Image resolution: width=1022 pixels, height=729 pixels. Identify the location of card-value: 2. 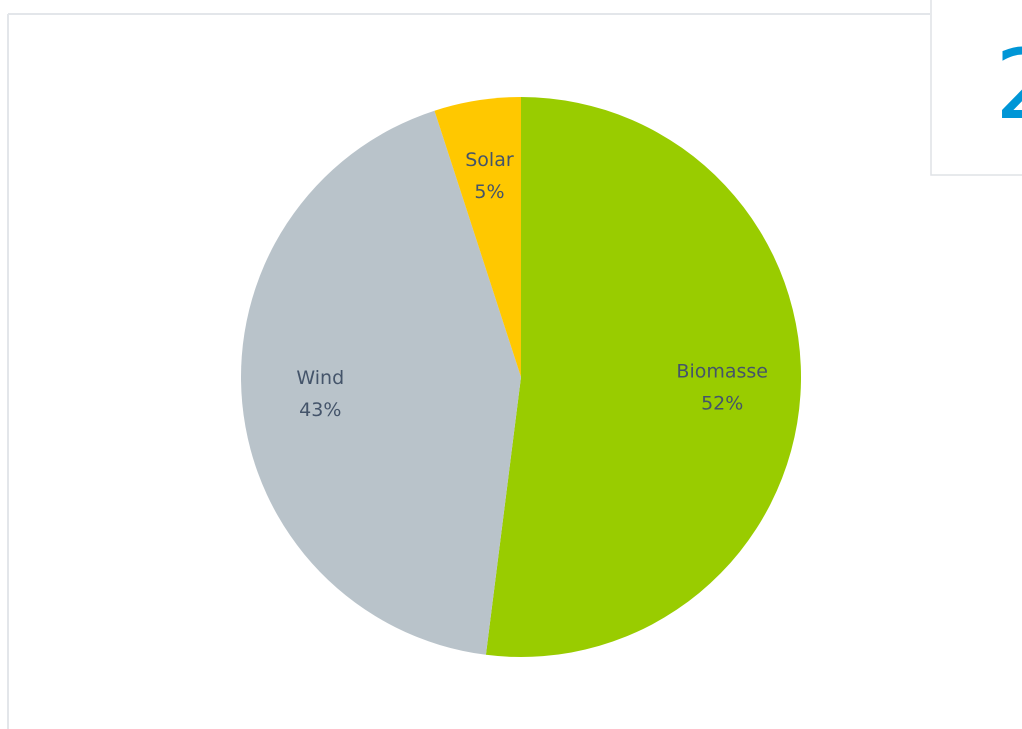
(1008, 85).